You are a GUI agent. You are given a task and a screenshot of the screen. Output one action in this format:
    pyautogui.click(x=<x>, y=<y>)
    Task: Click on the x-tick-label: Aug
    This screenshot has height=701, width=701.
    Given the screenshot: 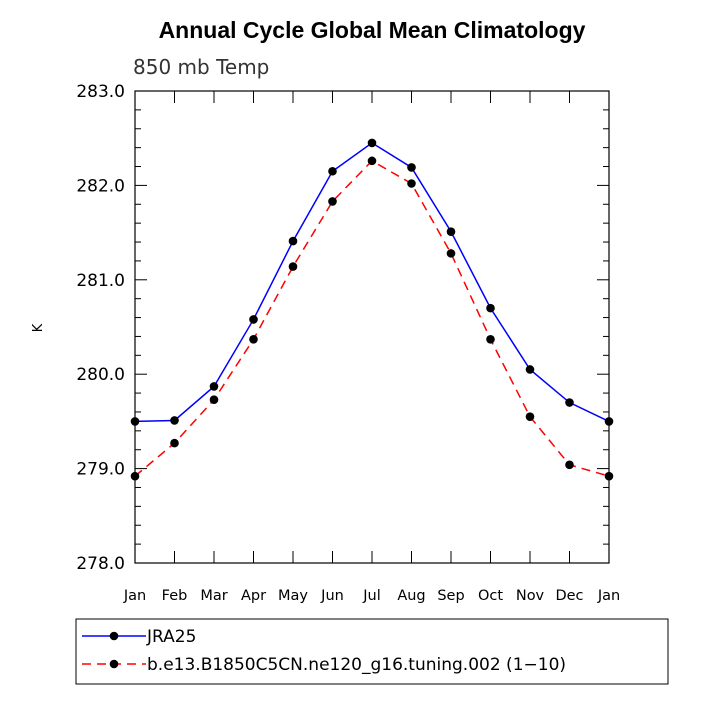 What is the action you would take?
    pyautogui.click(x=411, y=596)
    